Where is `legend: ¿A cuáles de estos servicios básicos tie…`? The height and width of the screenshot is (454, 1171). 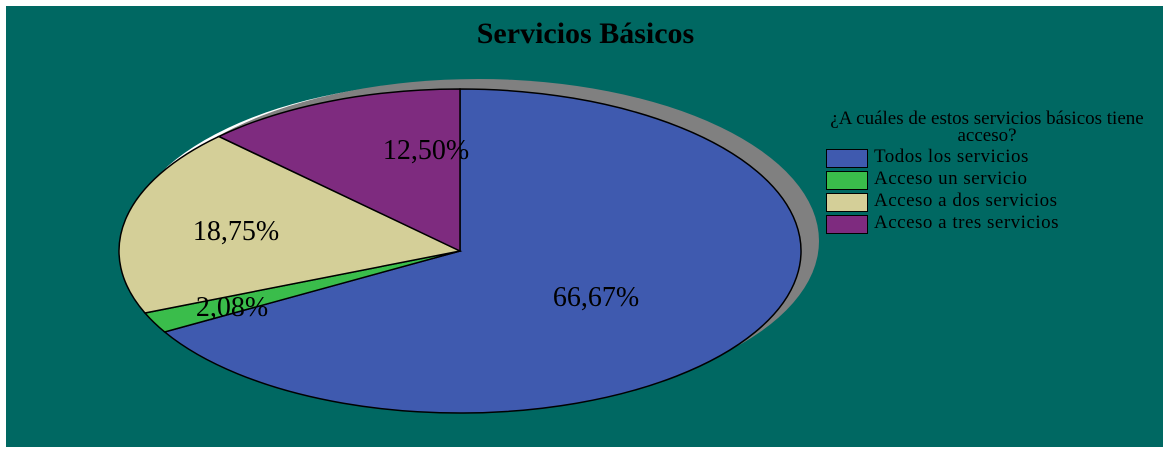 legend: ¿A cuáles de estos servicios básicos tie… is located at coordinates (987, 173).